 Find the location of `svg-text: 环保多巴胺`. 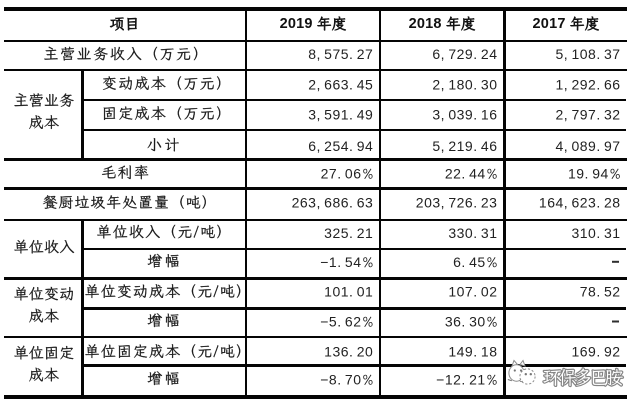

svg-text: 环保多巴胺 is located at coordinates (583, 377).